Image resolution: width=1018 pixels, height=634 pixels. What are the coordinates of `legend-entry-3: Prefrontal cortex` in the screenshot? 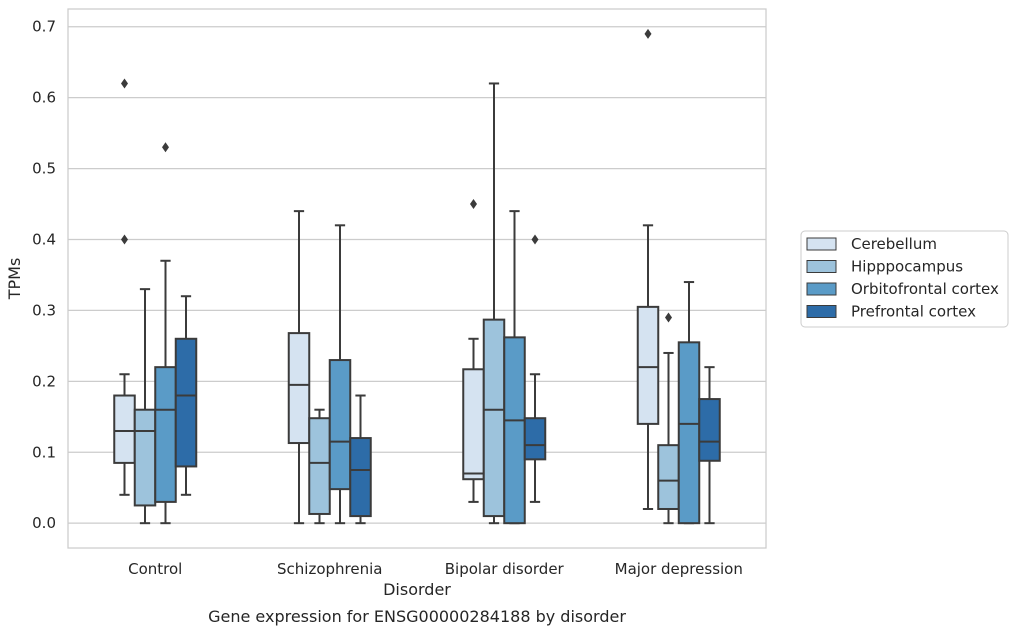 It's located at (891, 312).